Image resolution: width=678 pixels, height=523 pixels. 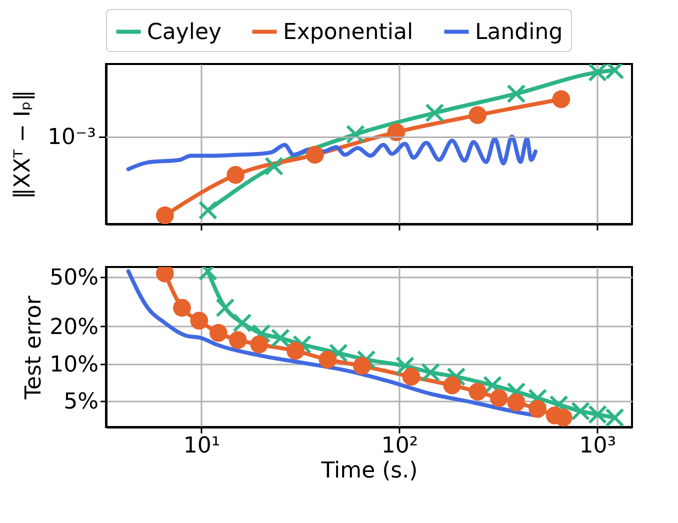 I want to click on legend-label: Cayley, so click(x=184, y=32).